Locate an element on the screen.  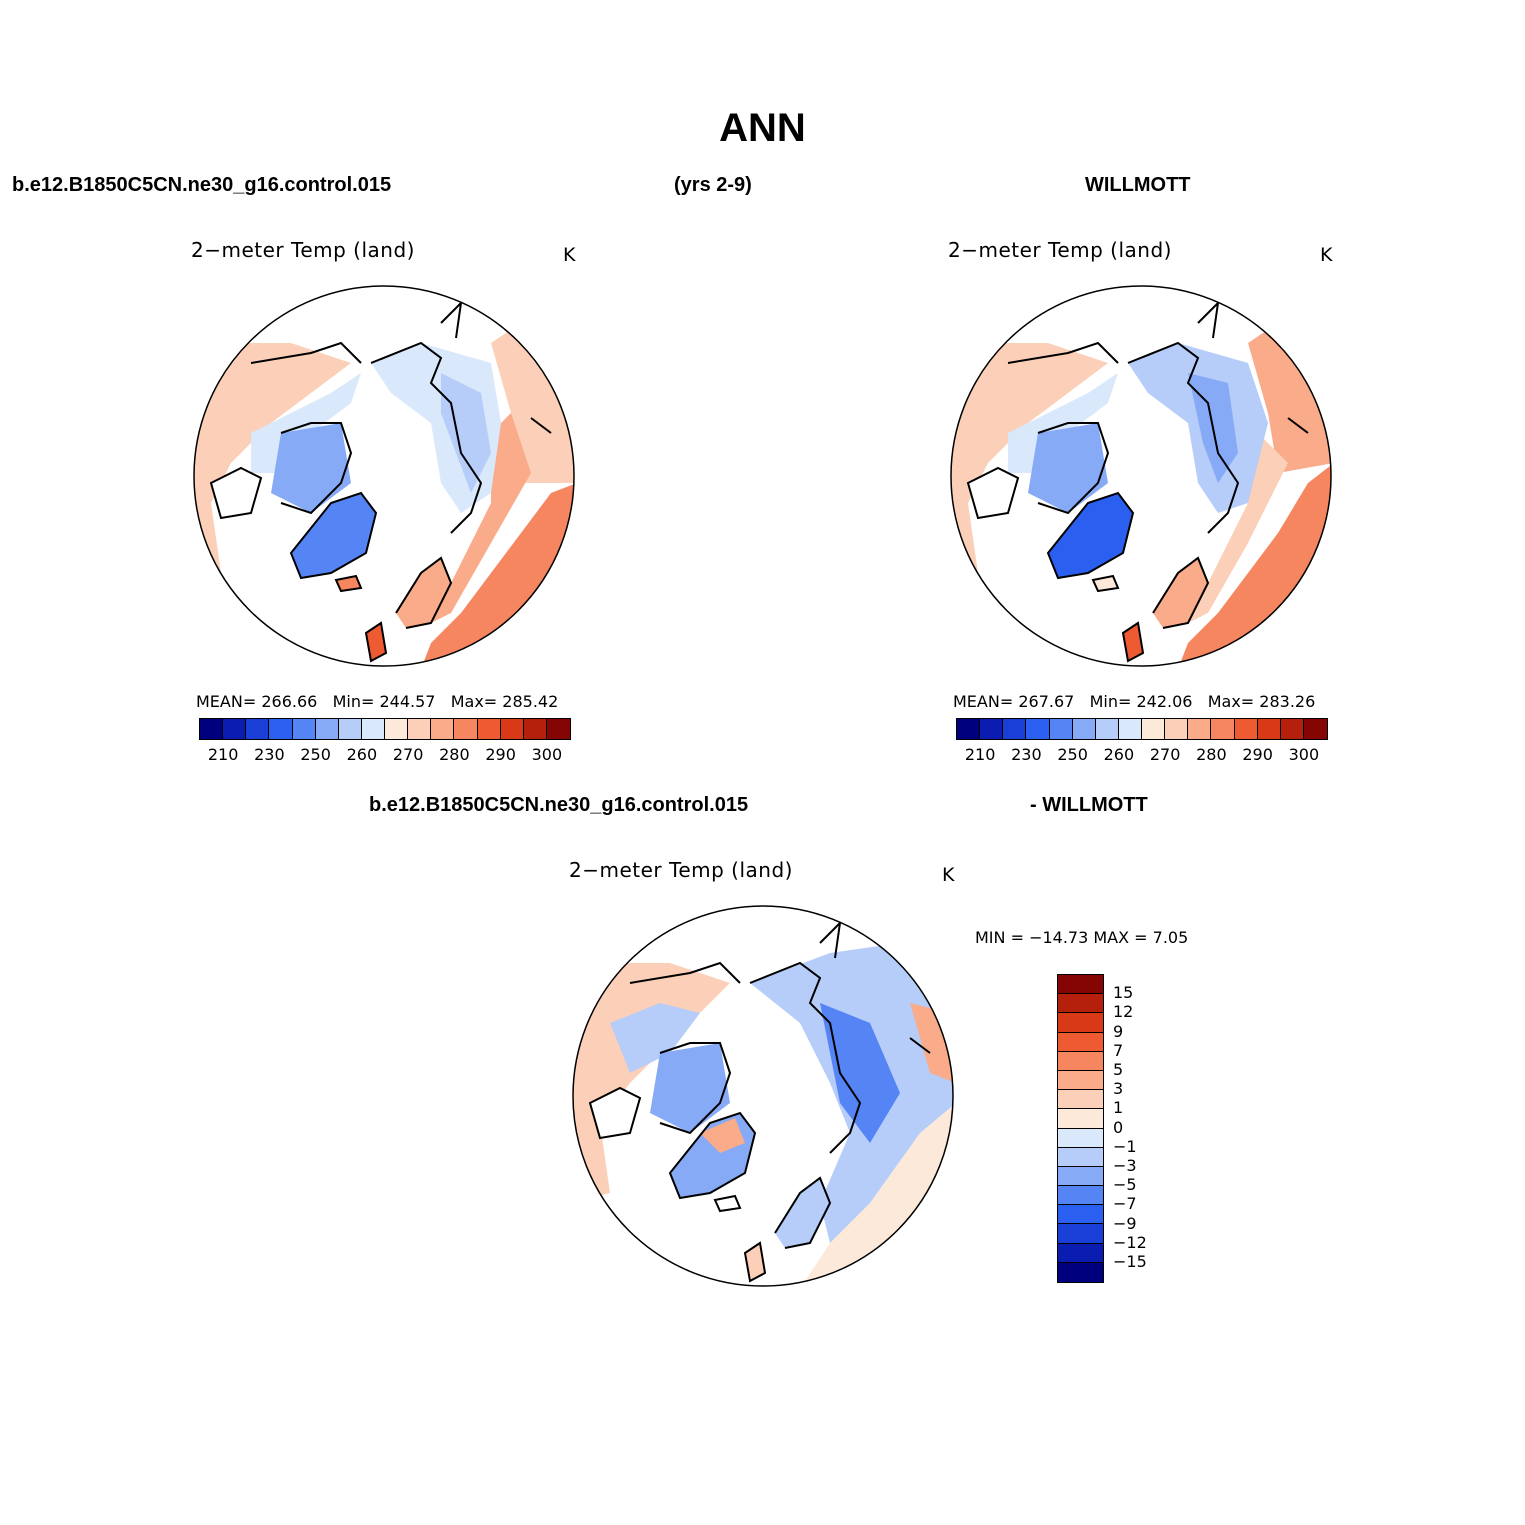
panel1-colorbar is located at coordinates (385, 729).